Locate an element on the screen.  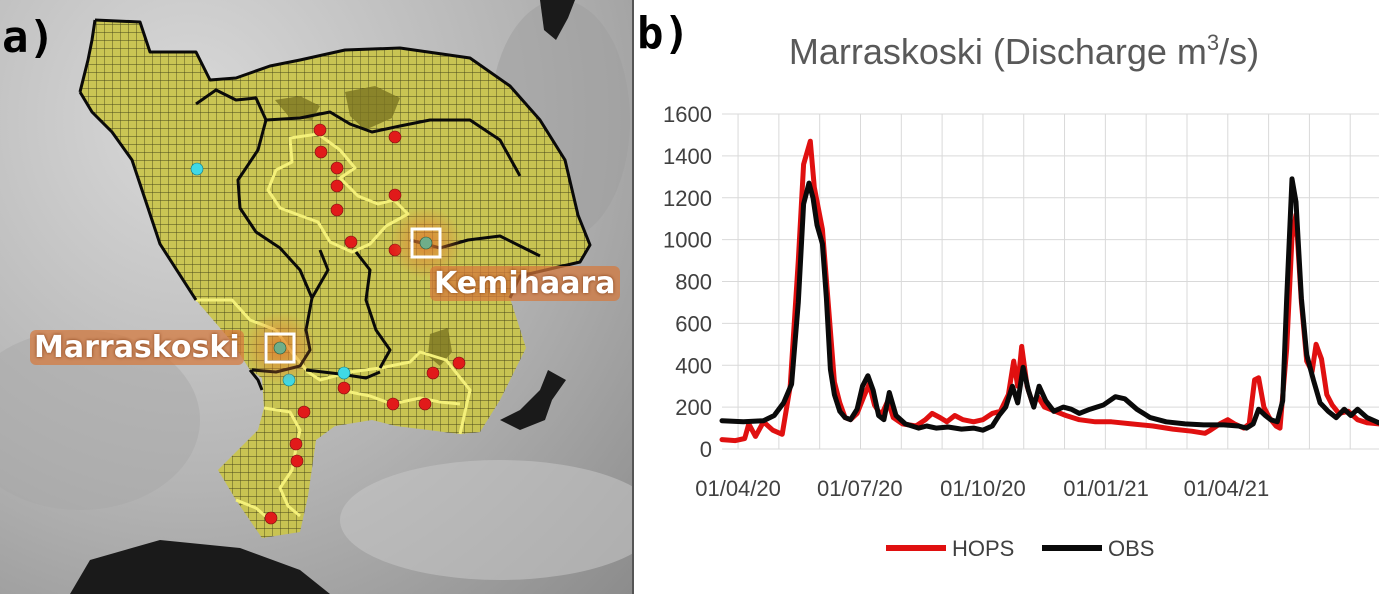
x-tick-label: 01/04/21 is located at coordinates (1227, 488).